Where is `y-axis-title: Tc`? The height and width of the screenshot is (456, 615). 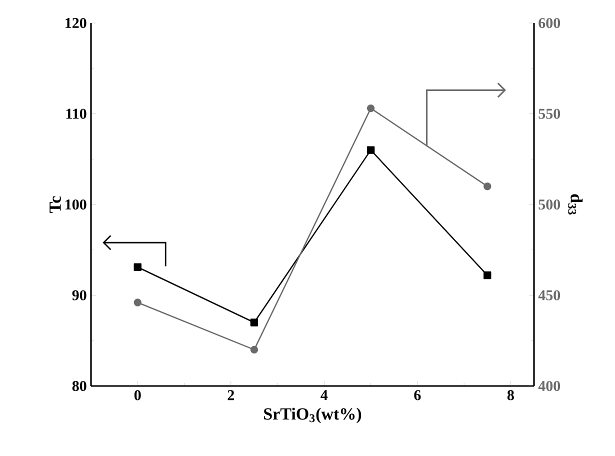
y-axis-title: Tc is located at coordinates (55, 204).